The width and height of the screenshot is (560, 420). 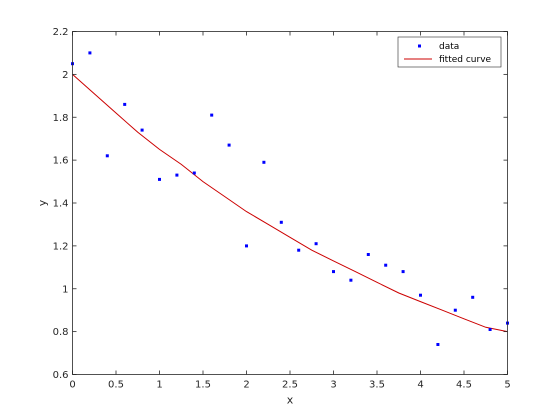 I want to click on y-tick-label: 2.2, so click(x=61, y=32).